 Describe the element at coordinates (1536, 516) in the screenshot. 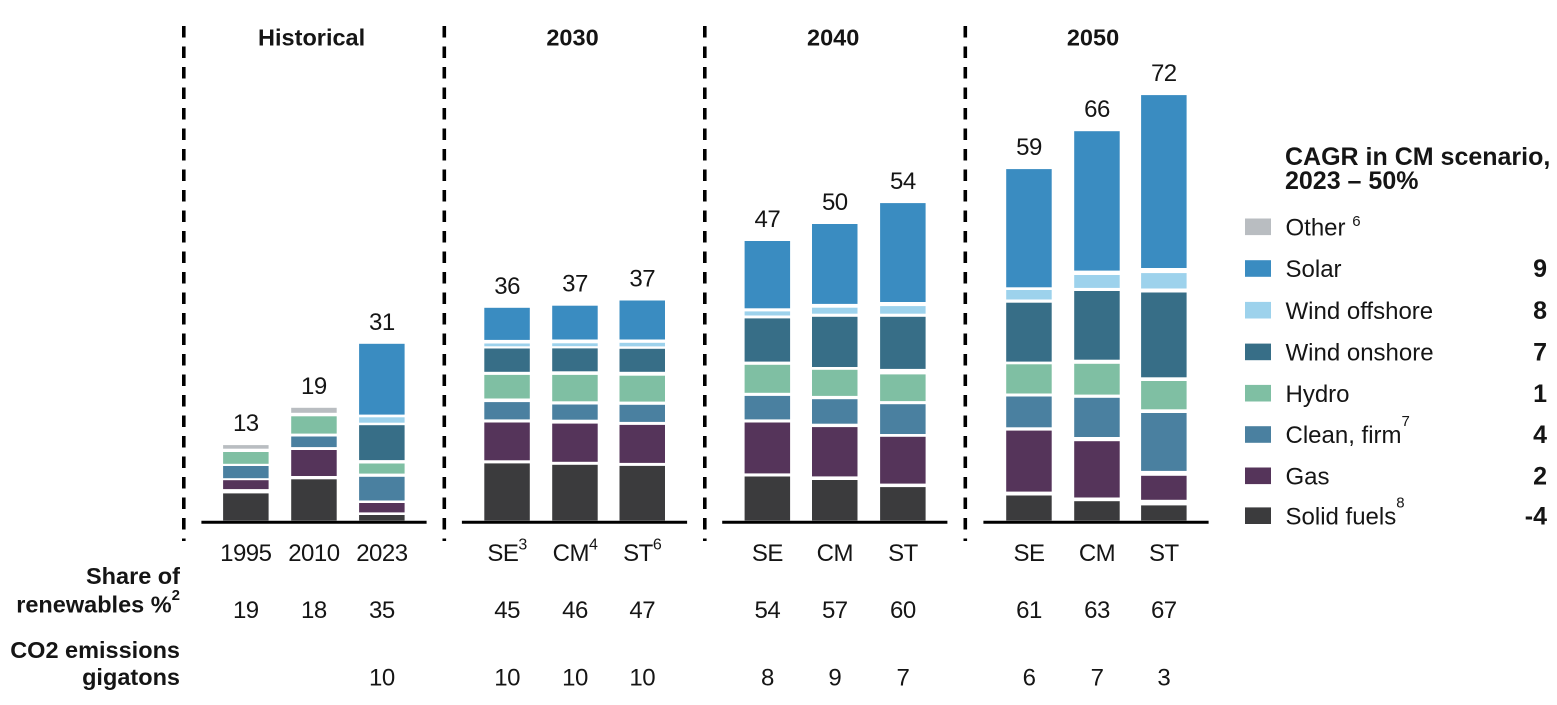

I see `svg-text: -4` at that location.